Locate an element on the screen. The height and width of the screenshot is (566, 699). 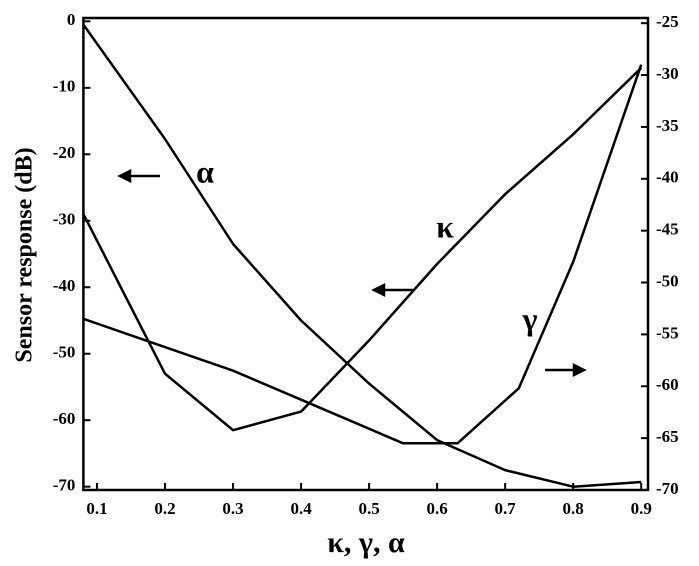
y2-tick-label: -60 is located at coordinates (667, 384).